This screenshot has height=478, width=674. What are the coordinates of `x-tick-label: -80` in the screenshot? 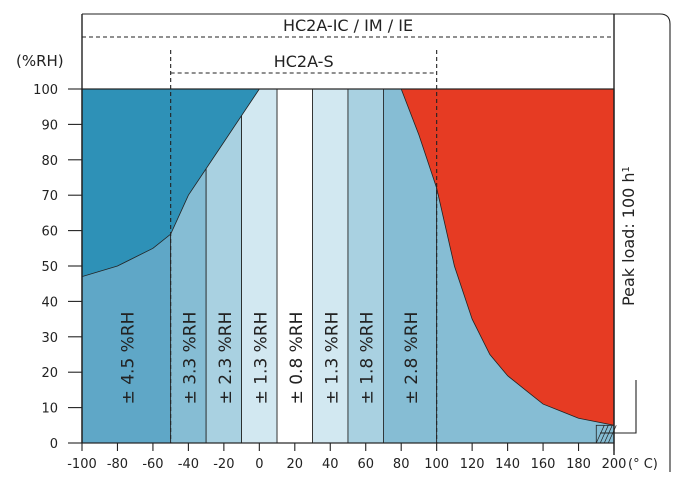 It's located at (117, 464).